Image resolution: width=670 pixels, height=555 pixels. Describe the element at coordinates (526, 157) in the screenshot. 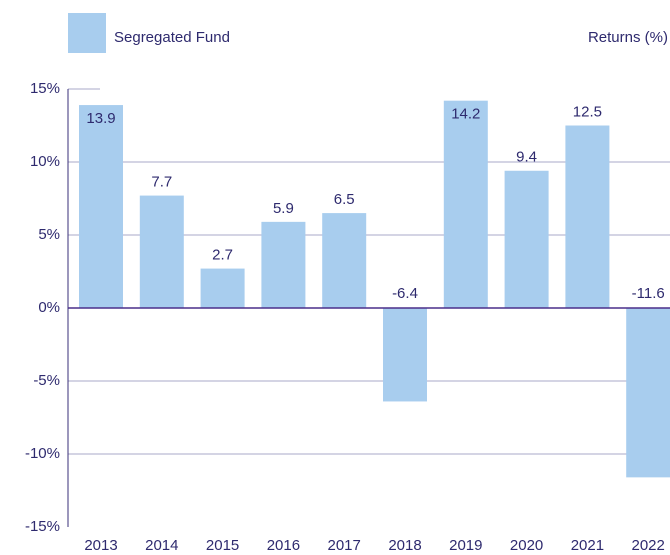

I see `data-label: 9.4` at that location.